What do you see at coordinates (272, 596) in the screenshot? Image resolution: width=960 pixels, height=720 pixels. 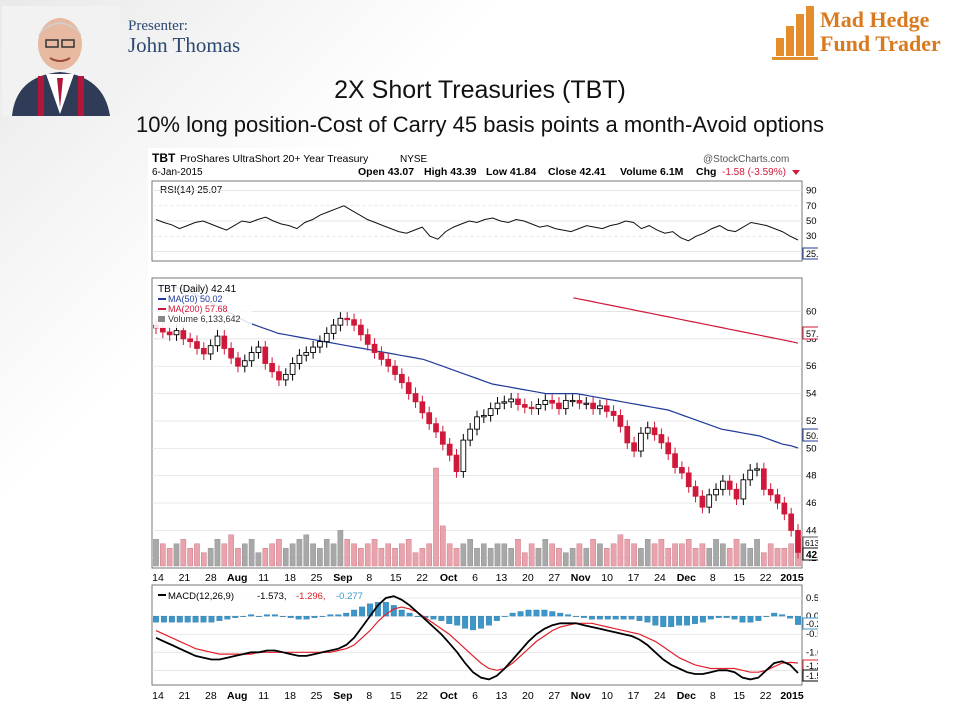 I see `macd-legend-macd: -1.573,` at bounding box center [272, 596].